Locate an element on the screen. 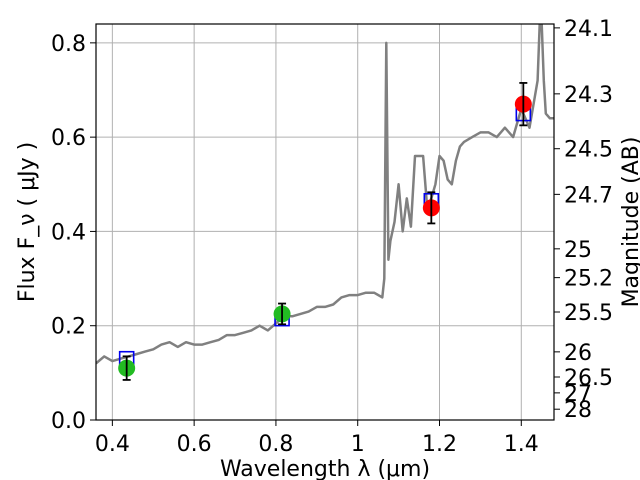 This screenshot has height=480, width=640. right-tick-label: 24.3 is located at coordinates (588, 95).